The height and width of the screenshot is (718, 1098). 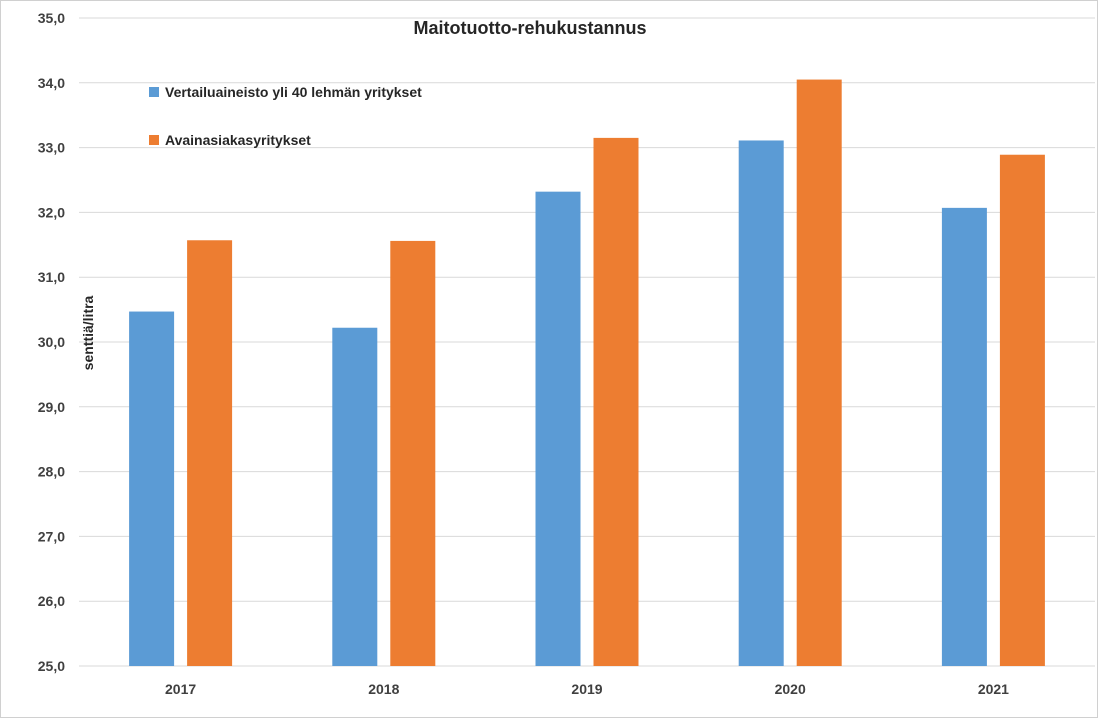 I want to click on x-tick-label: 2021, so click(x=993, y=689).